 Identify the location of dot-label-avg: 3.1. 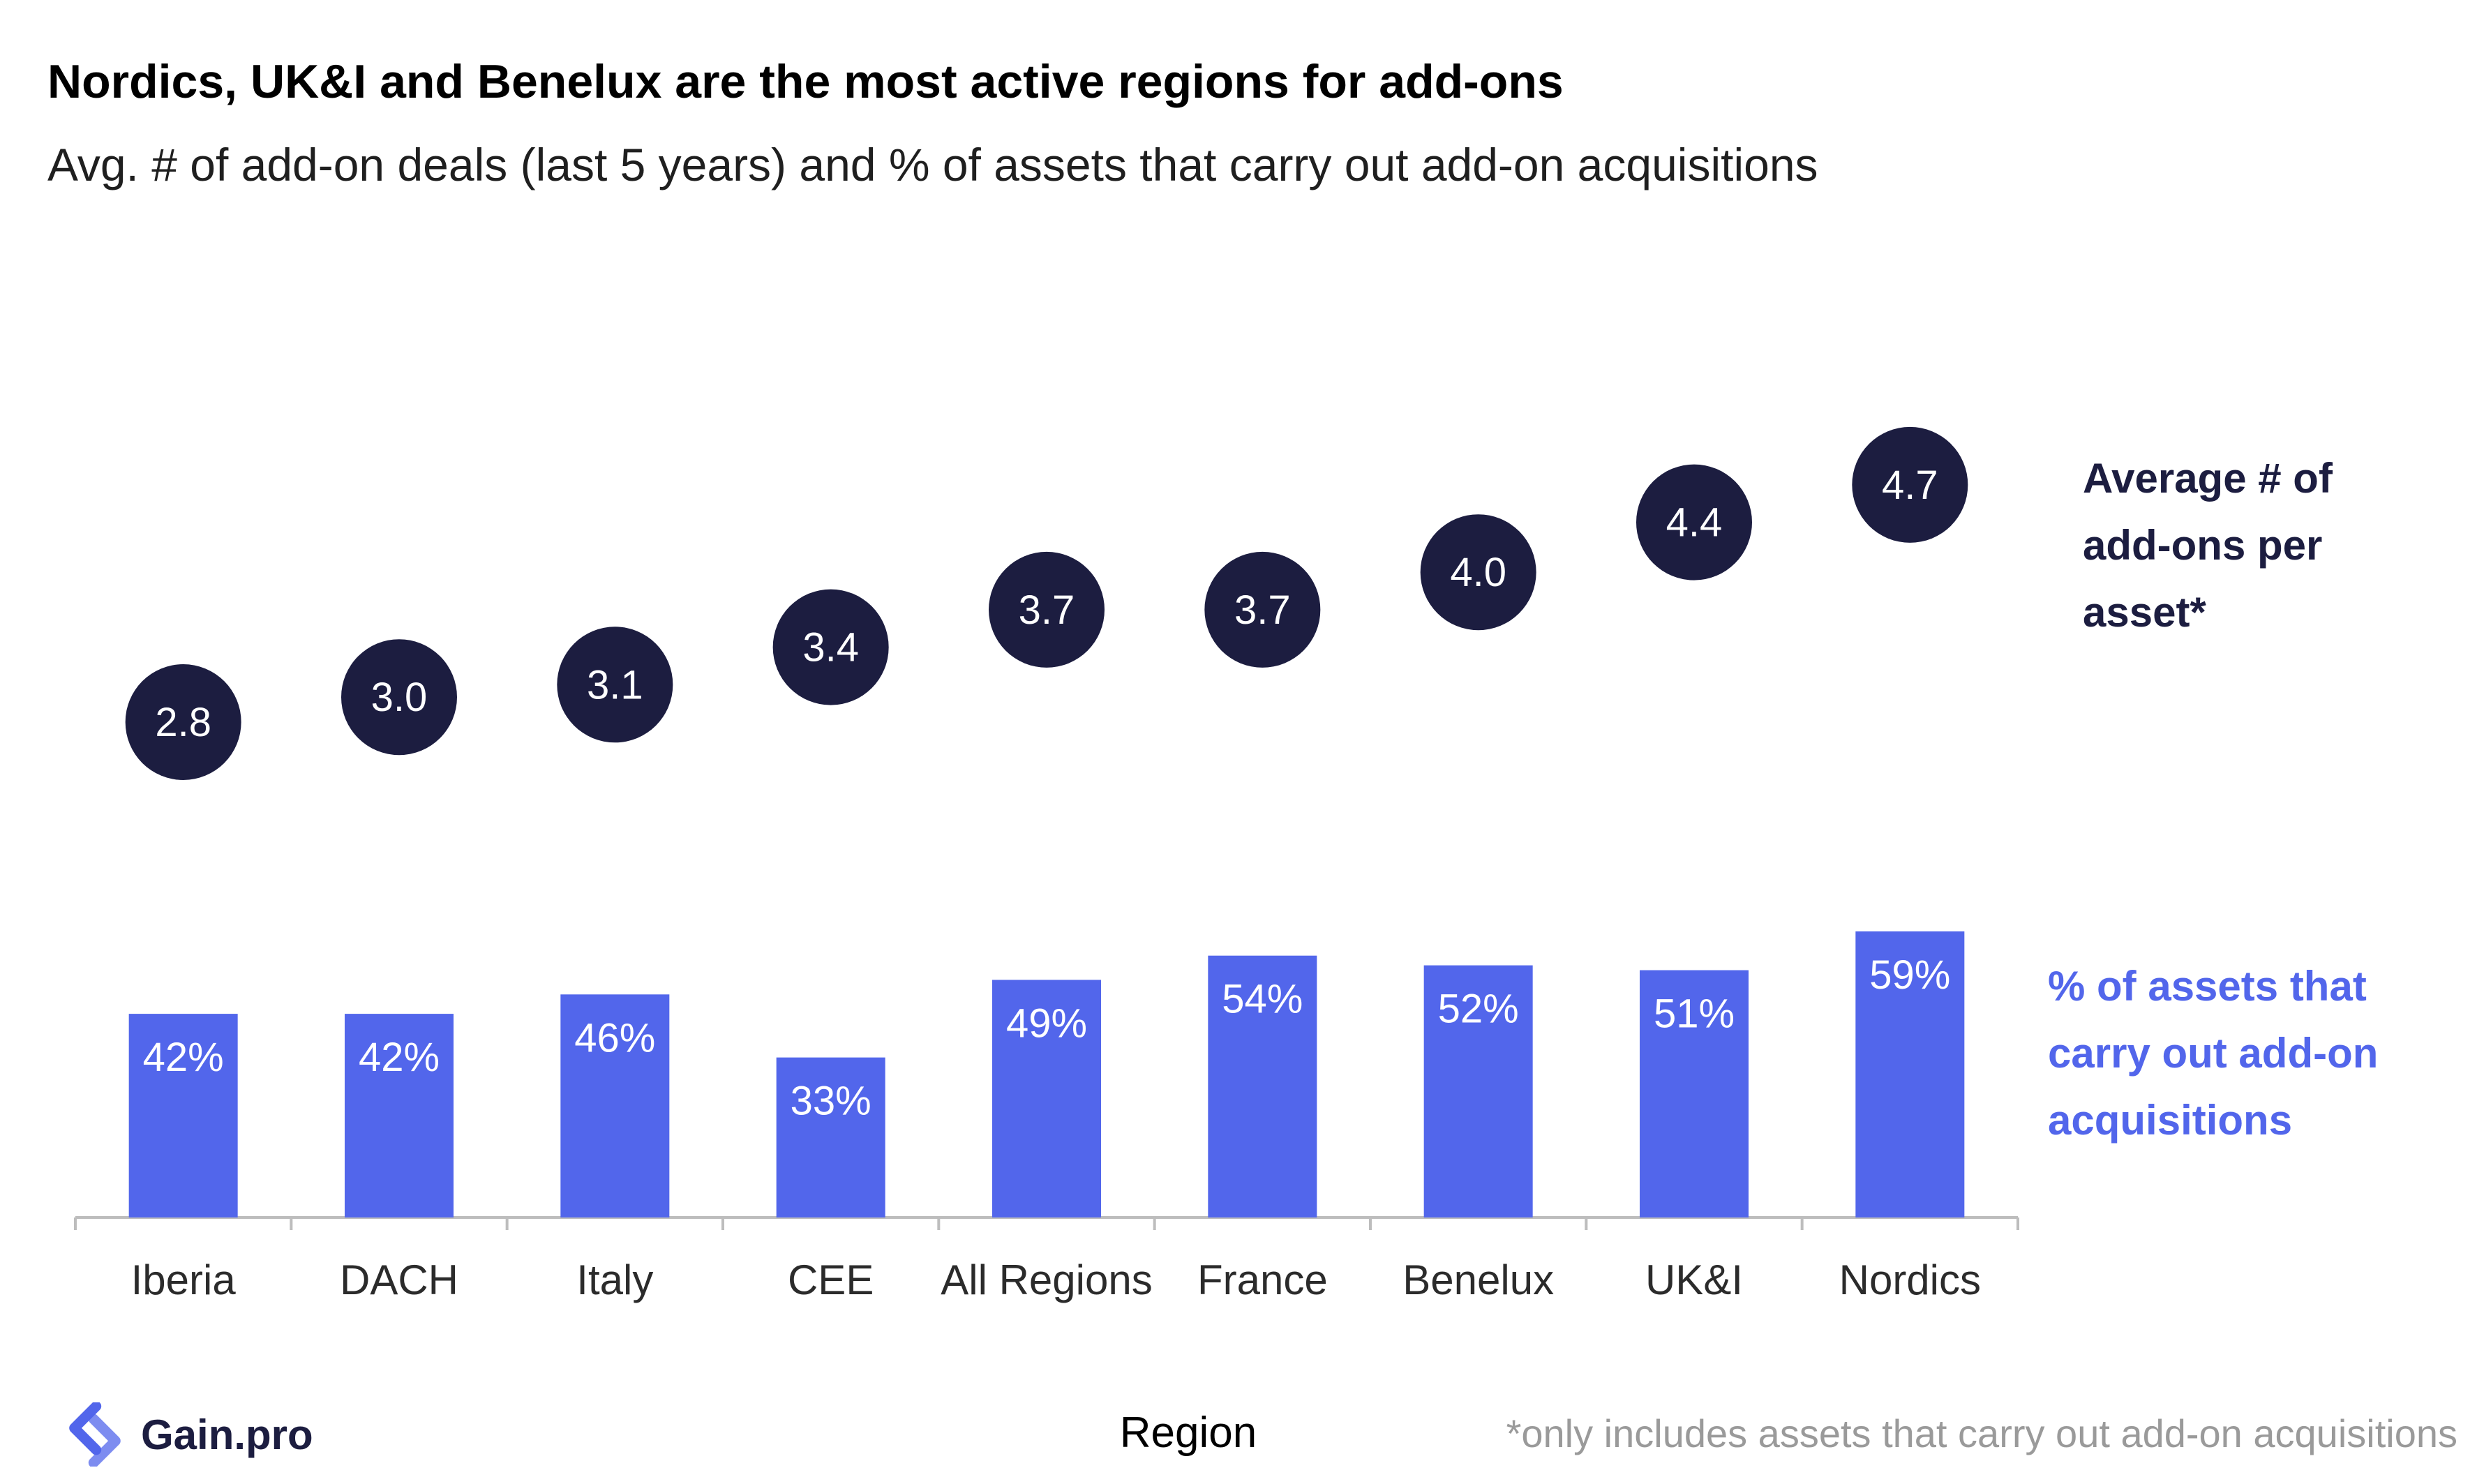
(615, 684).